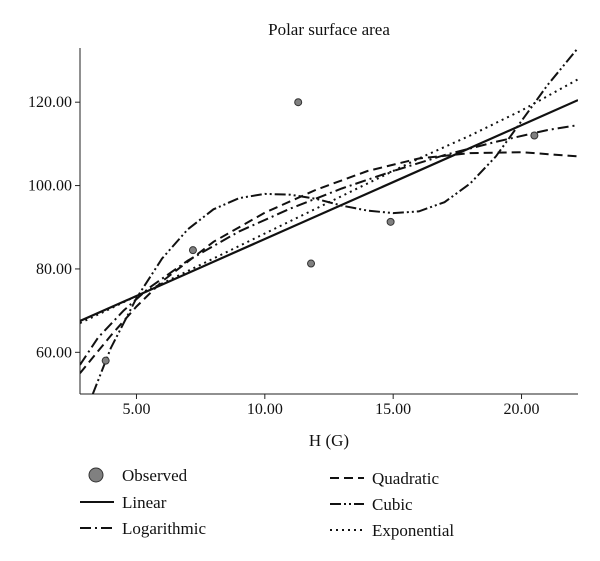 The height and width of the screenshot is (561, 600). Describe the element at coordinates (413, 530) in the screenshot. I see `legend-label: Exponential` at that location.